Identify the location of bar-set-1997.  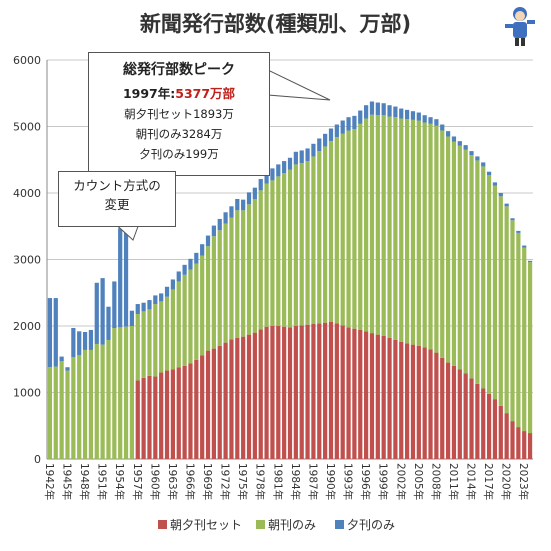
(372, 396).